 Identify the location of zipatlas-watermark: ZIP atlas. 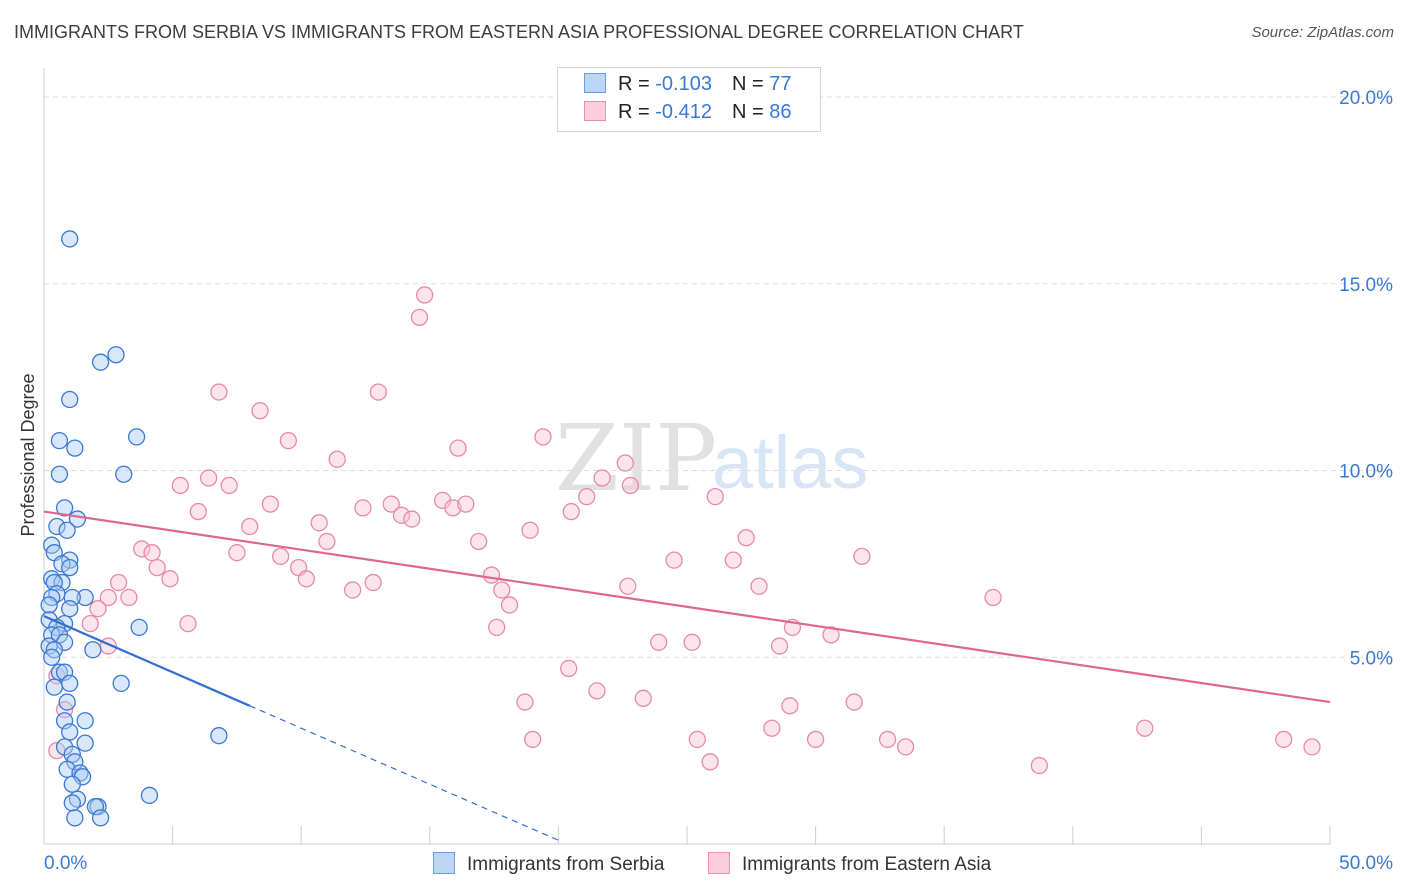
(711, 458).